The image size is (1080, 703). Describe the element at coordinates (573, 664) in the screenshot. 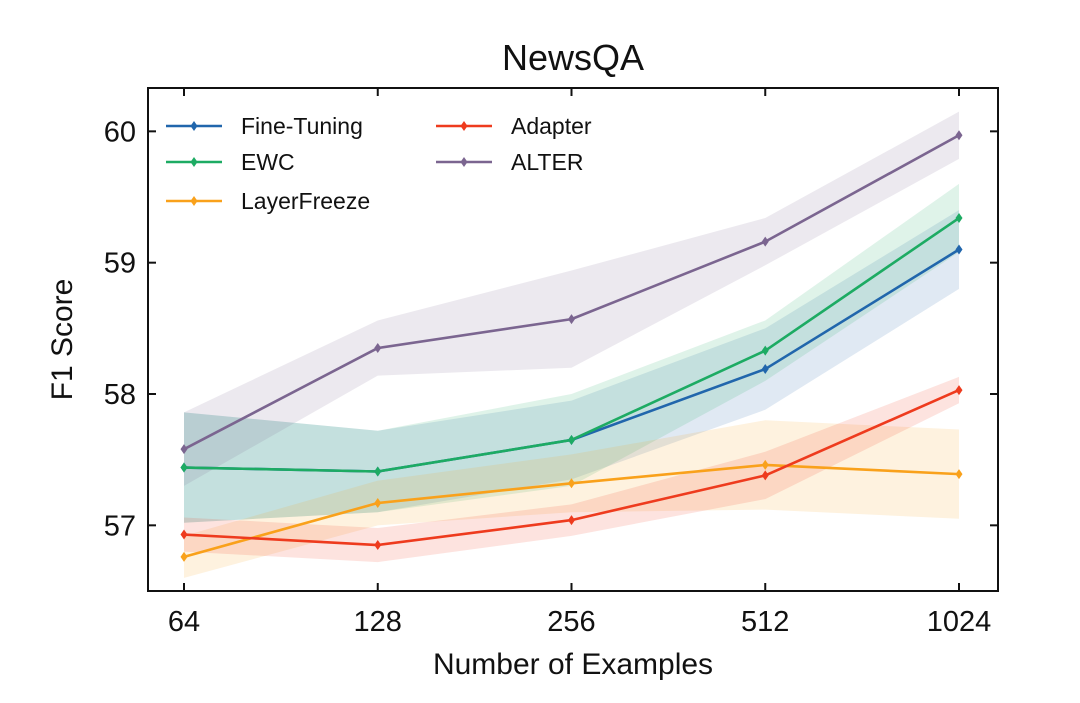

I see `x-axis-title: Number of Examples` at that location.